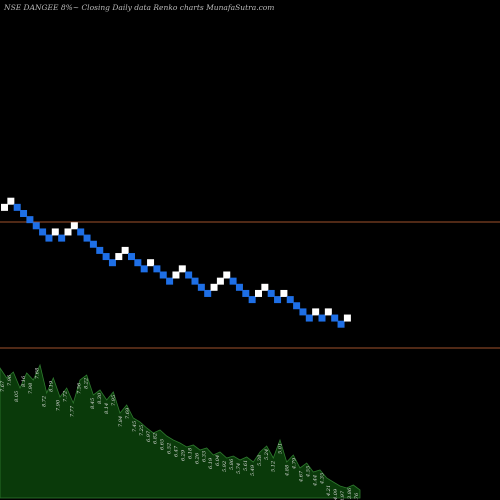 This screenshot has width=500, height=500. What do you see at coordinates (114, 400) in the screenshot?
I see `volume-label: 7.95` at bounding box center [114, 400].